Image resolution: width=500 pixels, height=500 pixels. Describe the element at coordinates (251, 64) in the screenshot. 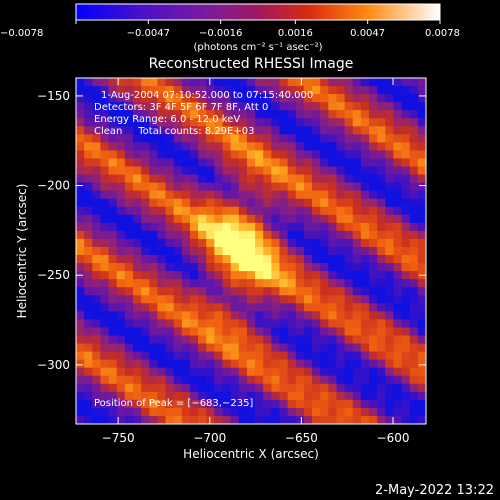

I see `chart-title: Reconstructed RHESSI Image` at that location.